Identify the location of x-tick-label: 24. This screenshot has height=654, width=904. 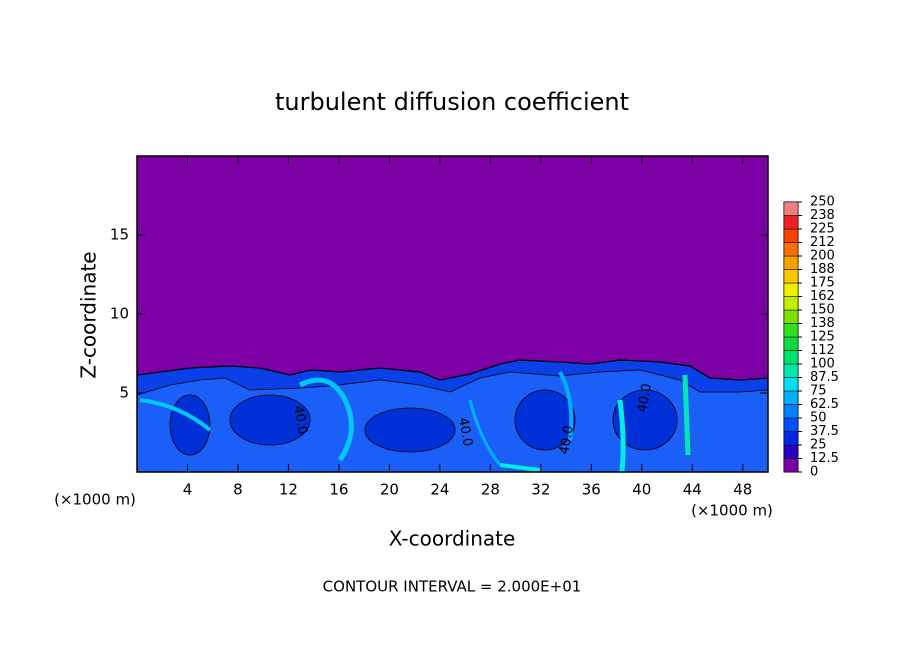
(439, 490).